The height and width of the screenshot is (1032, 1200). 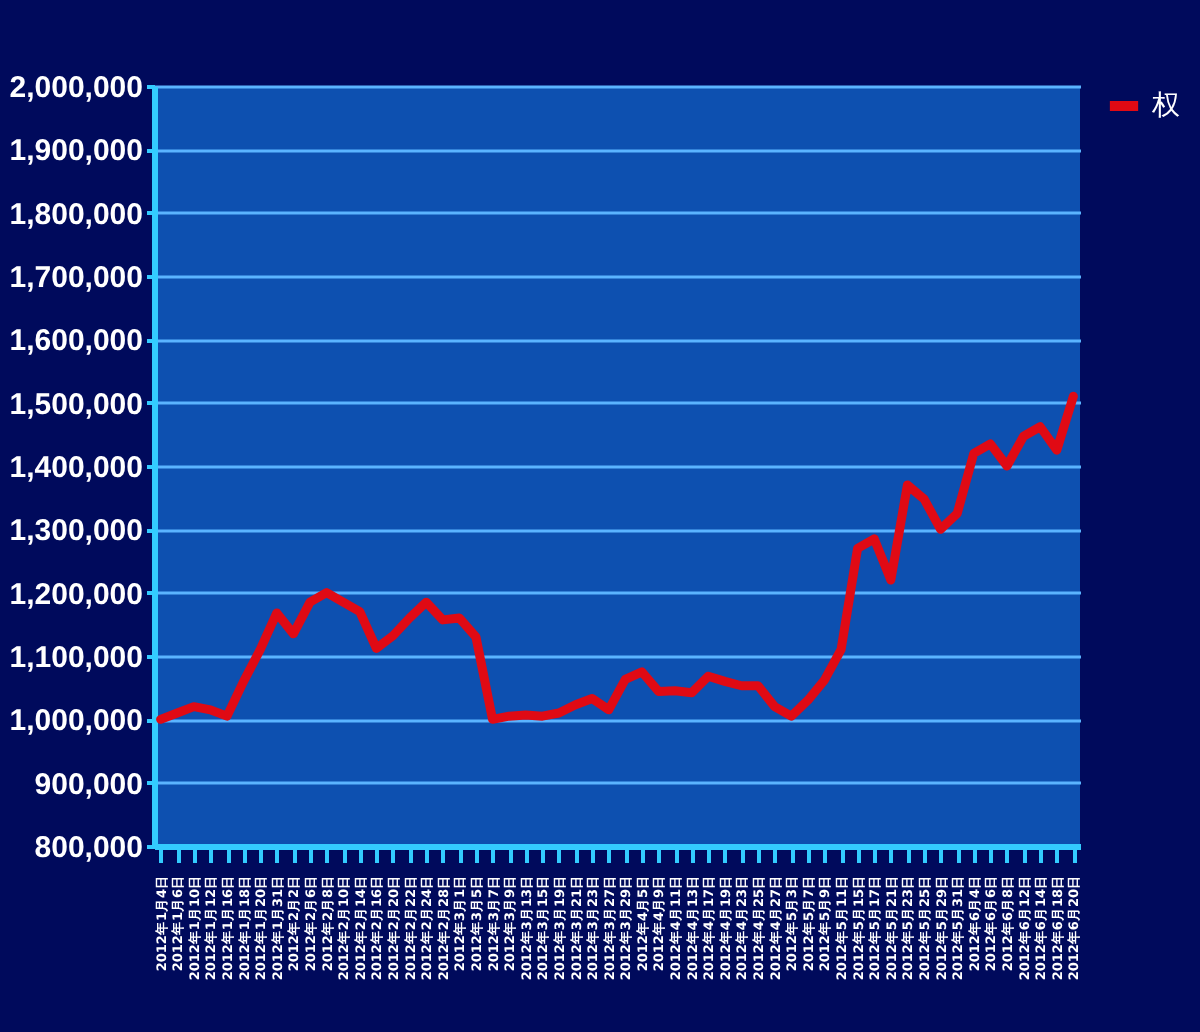 What do you see at coordinates (76, 531) in the screenshot?
I see `y-tick-label: 1,300,000` at bounding box center [76, 531].